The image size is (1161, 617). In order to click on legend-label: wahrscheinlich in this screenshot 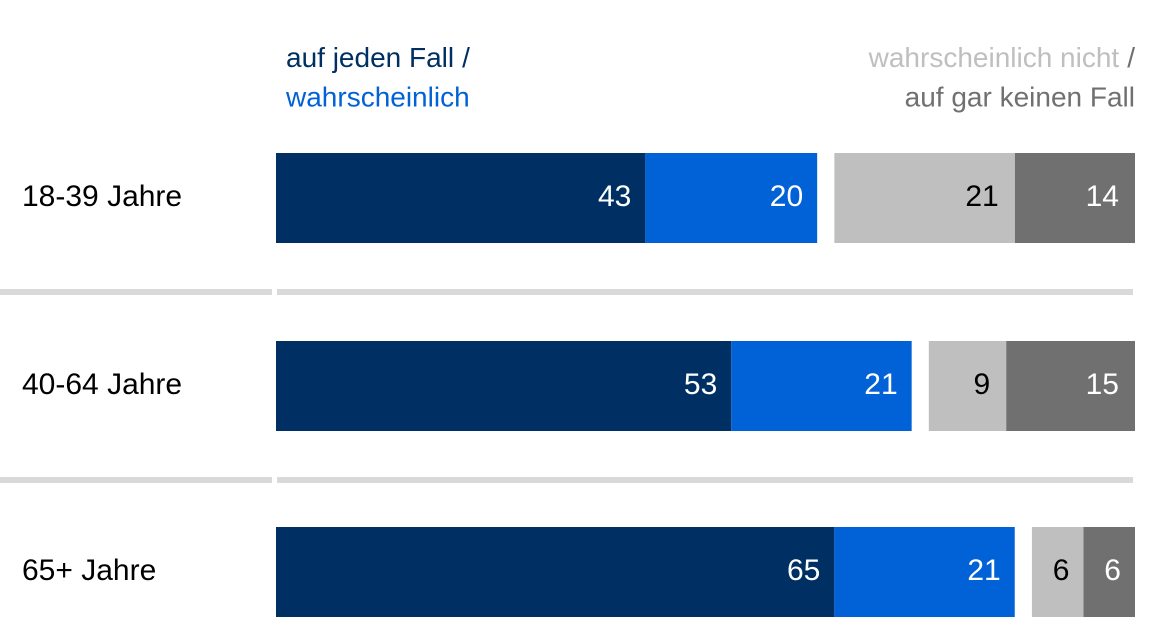, I will do `click(377, 96)`.